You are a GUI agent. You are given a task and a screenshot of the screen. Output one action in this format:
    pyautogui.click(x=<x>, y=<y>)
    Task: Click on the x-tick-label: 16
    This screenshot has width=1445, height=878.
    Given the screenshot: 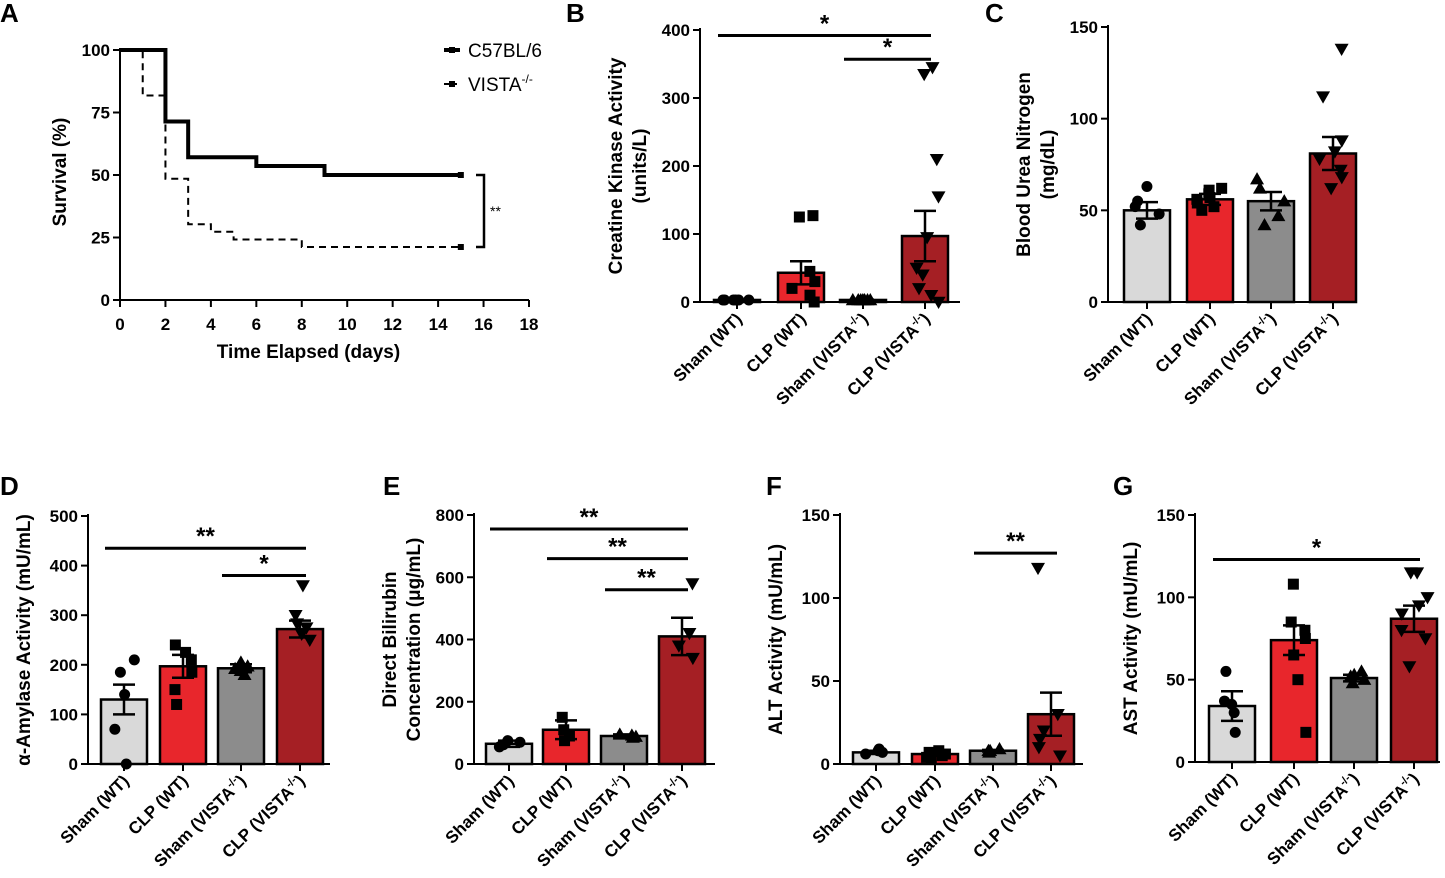 What is the action you would take?
    pyautogui.click(x=483, y=324)
    